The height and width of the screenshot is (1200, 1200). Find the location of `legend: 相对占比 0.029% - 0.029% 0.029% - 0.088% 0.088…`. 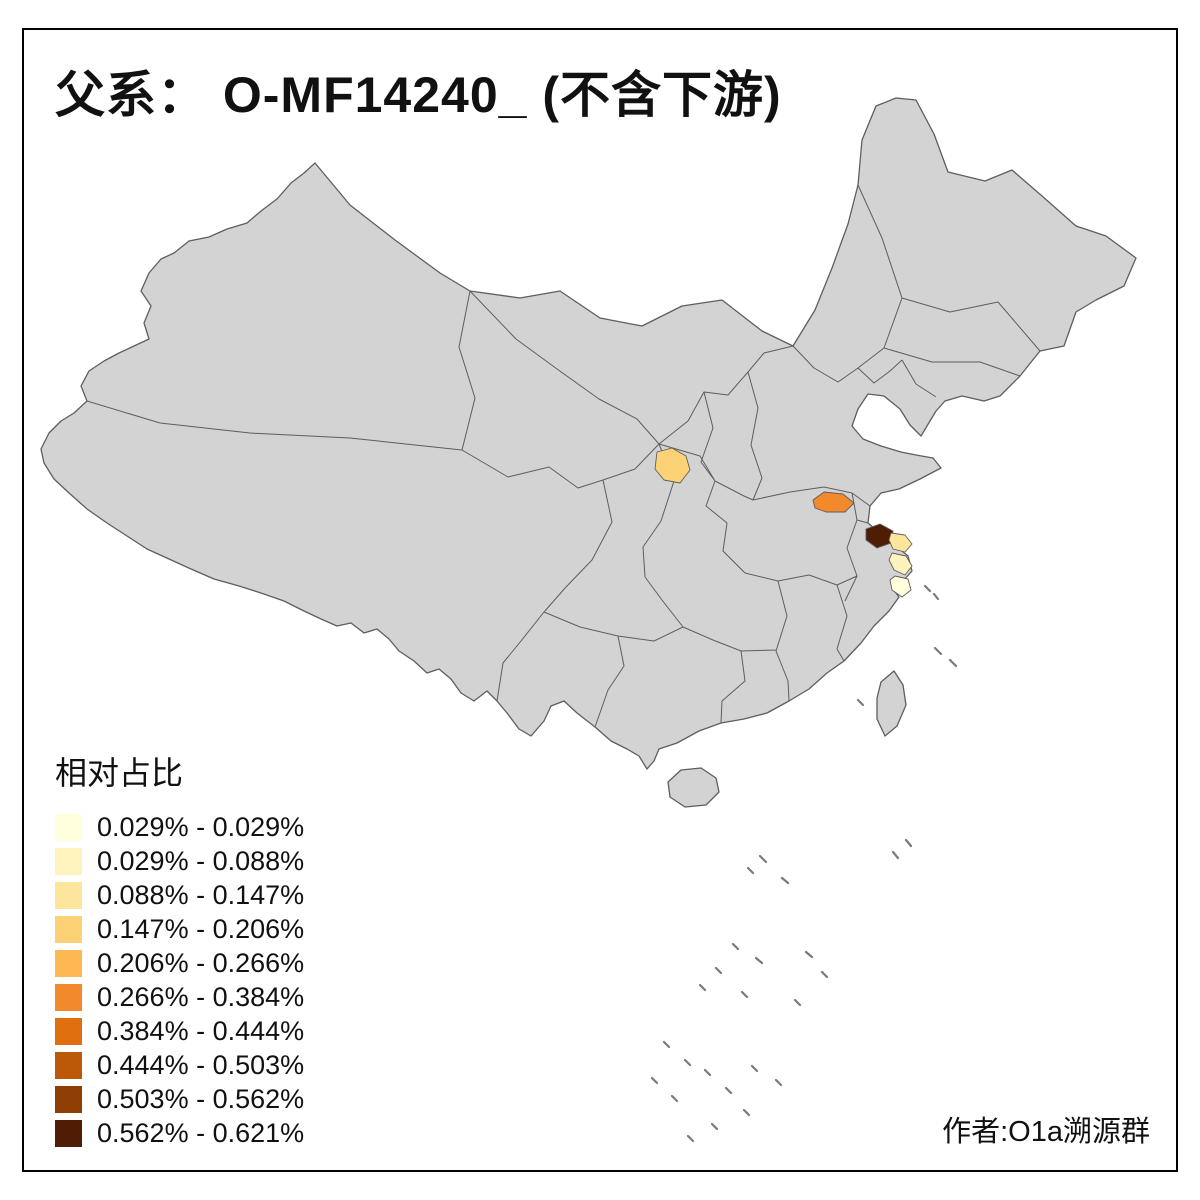

legend: 相对占比 0.029% - 0.029% 0.029% - 0.088% 0.088… is located at coordinates (179, 949).